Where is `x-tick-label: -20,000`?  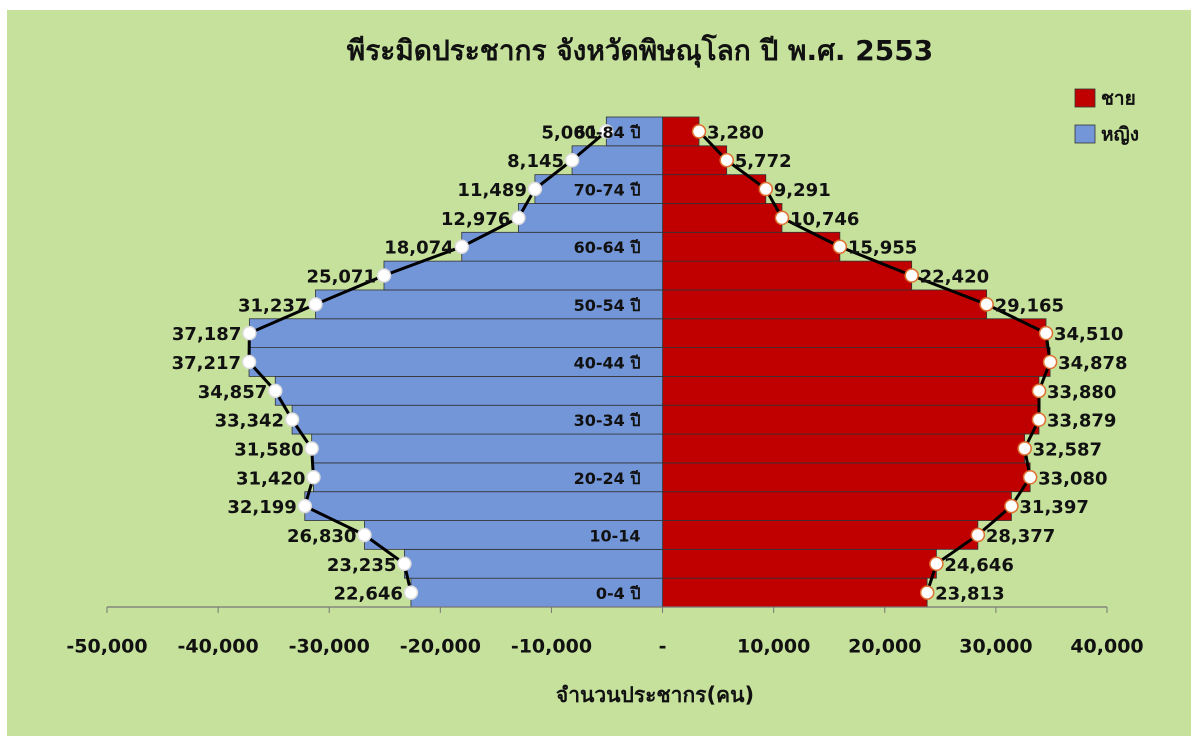
x-tick-label: -20,000 is located at coordinates (440, 647).